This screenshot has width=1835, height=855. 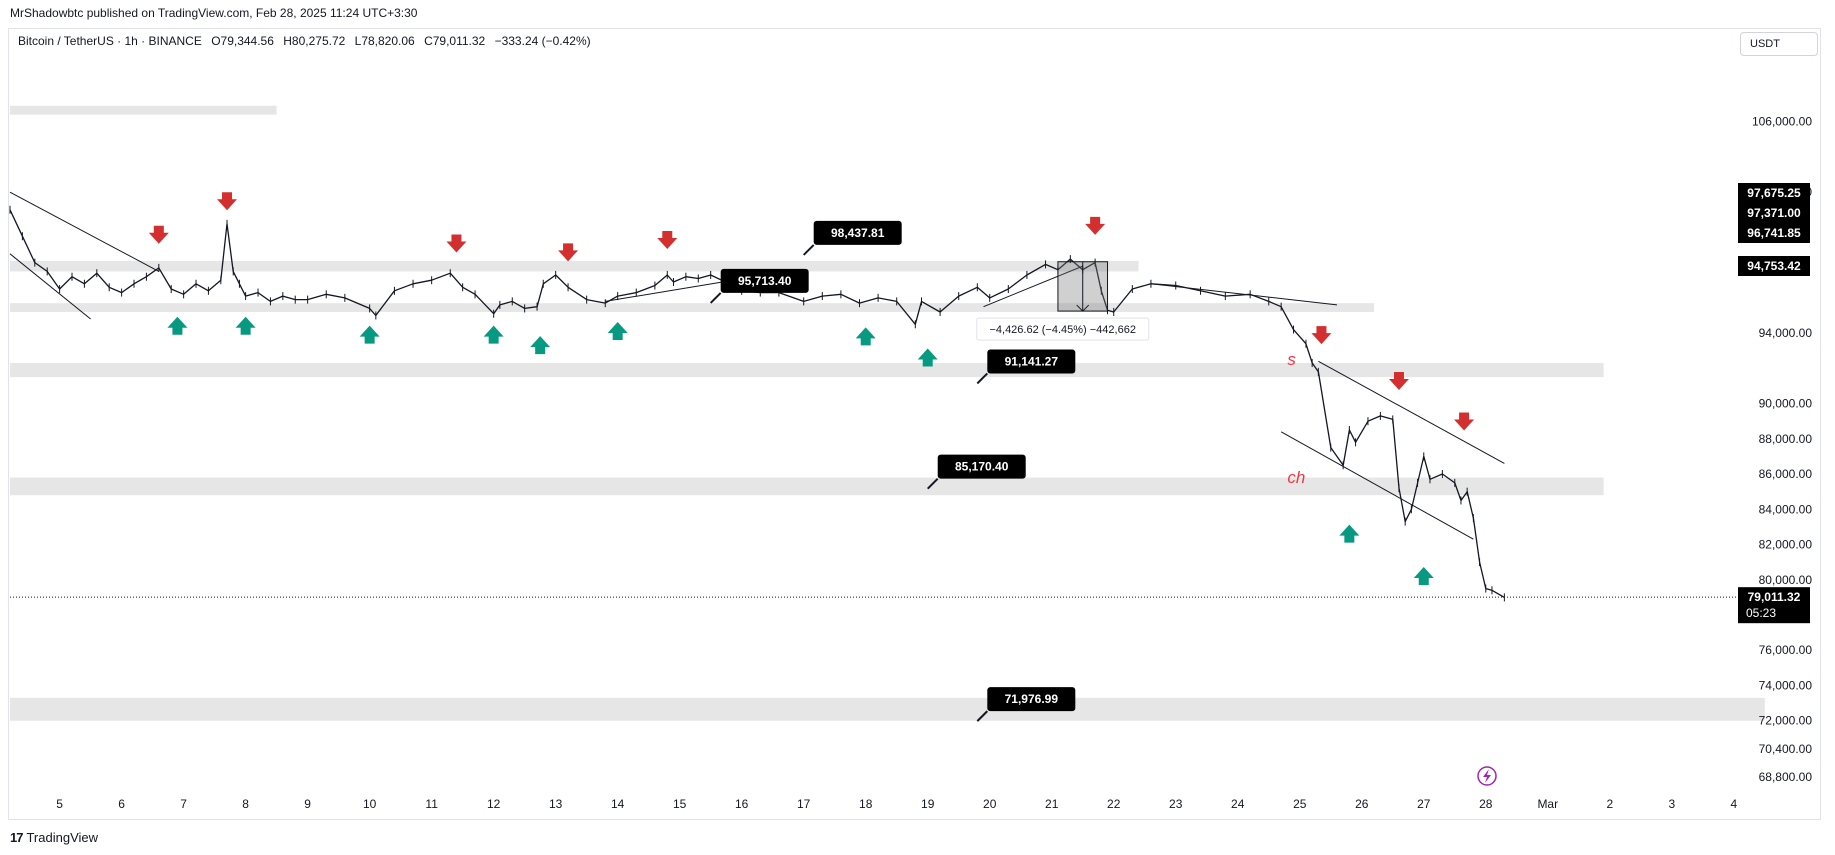 What do you see at coordinates (542, 41) in the screenshot?
I see `ohlc-change: −333.24 (−0.42%)` at bounding box center [542, 41].